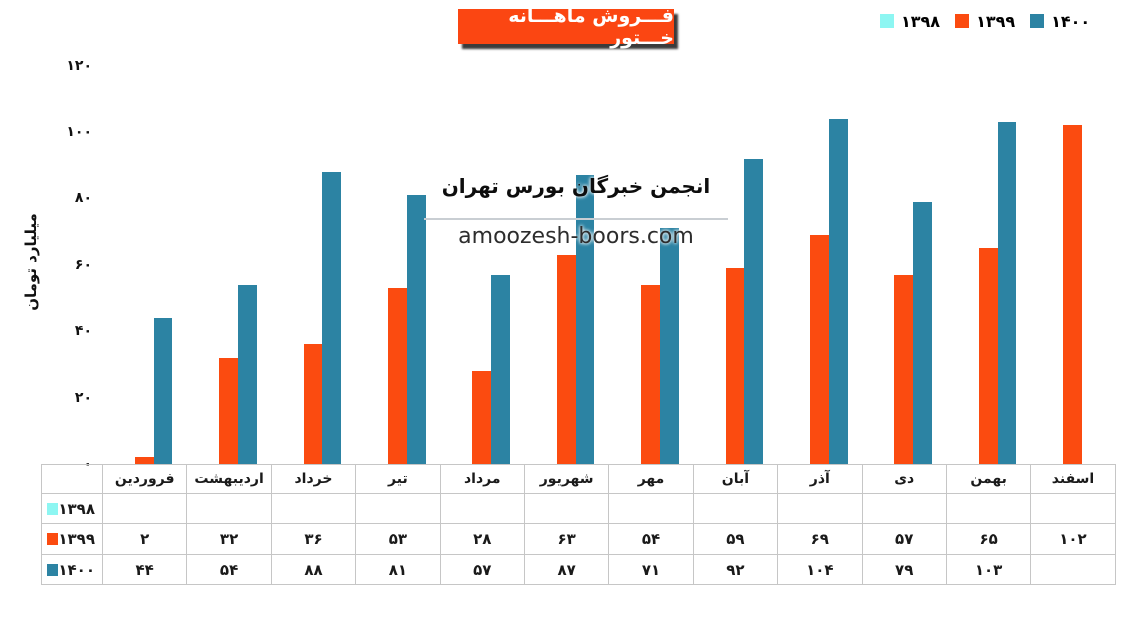  I want to click on watermark-line2: amoozesh-boors.com, so click(576, 236).